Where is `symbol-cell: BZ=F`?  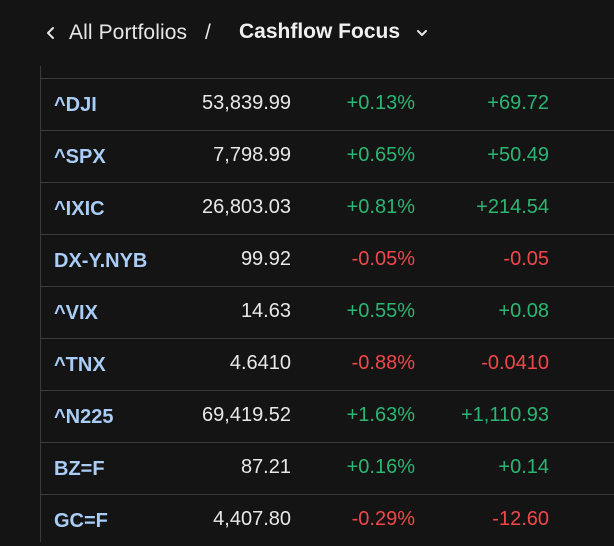
symbol-cell: BZ=F is located at coordinates (79, 469).